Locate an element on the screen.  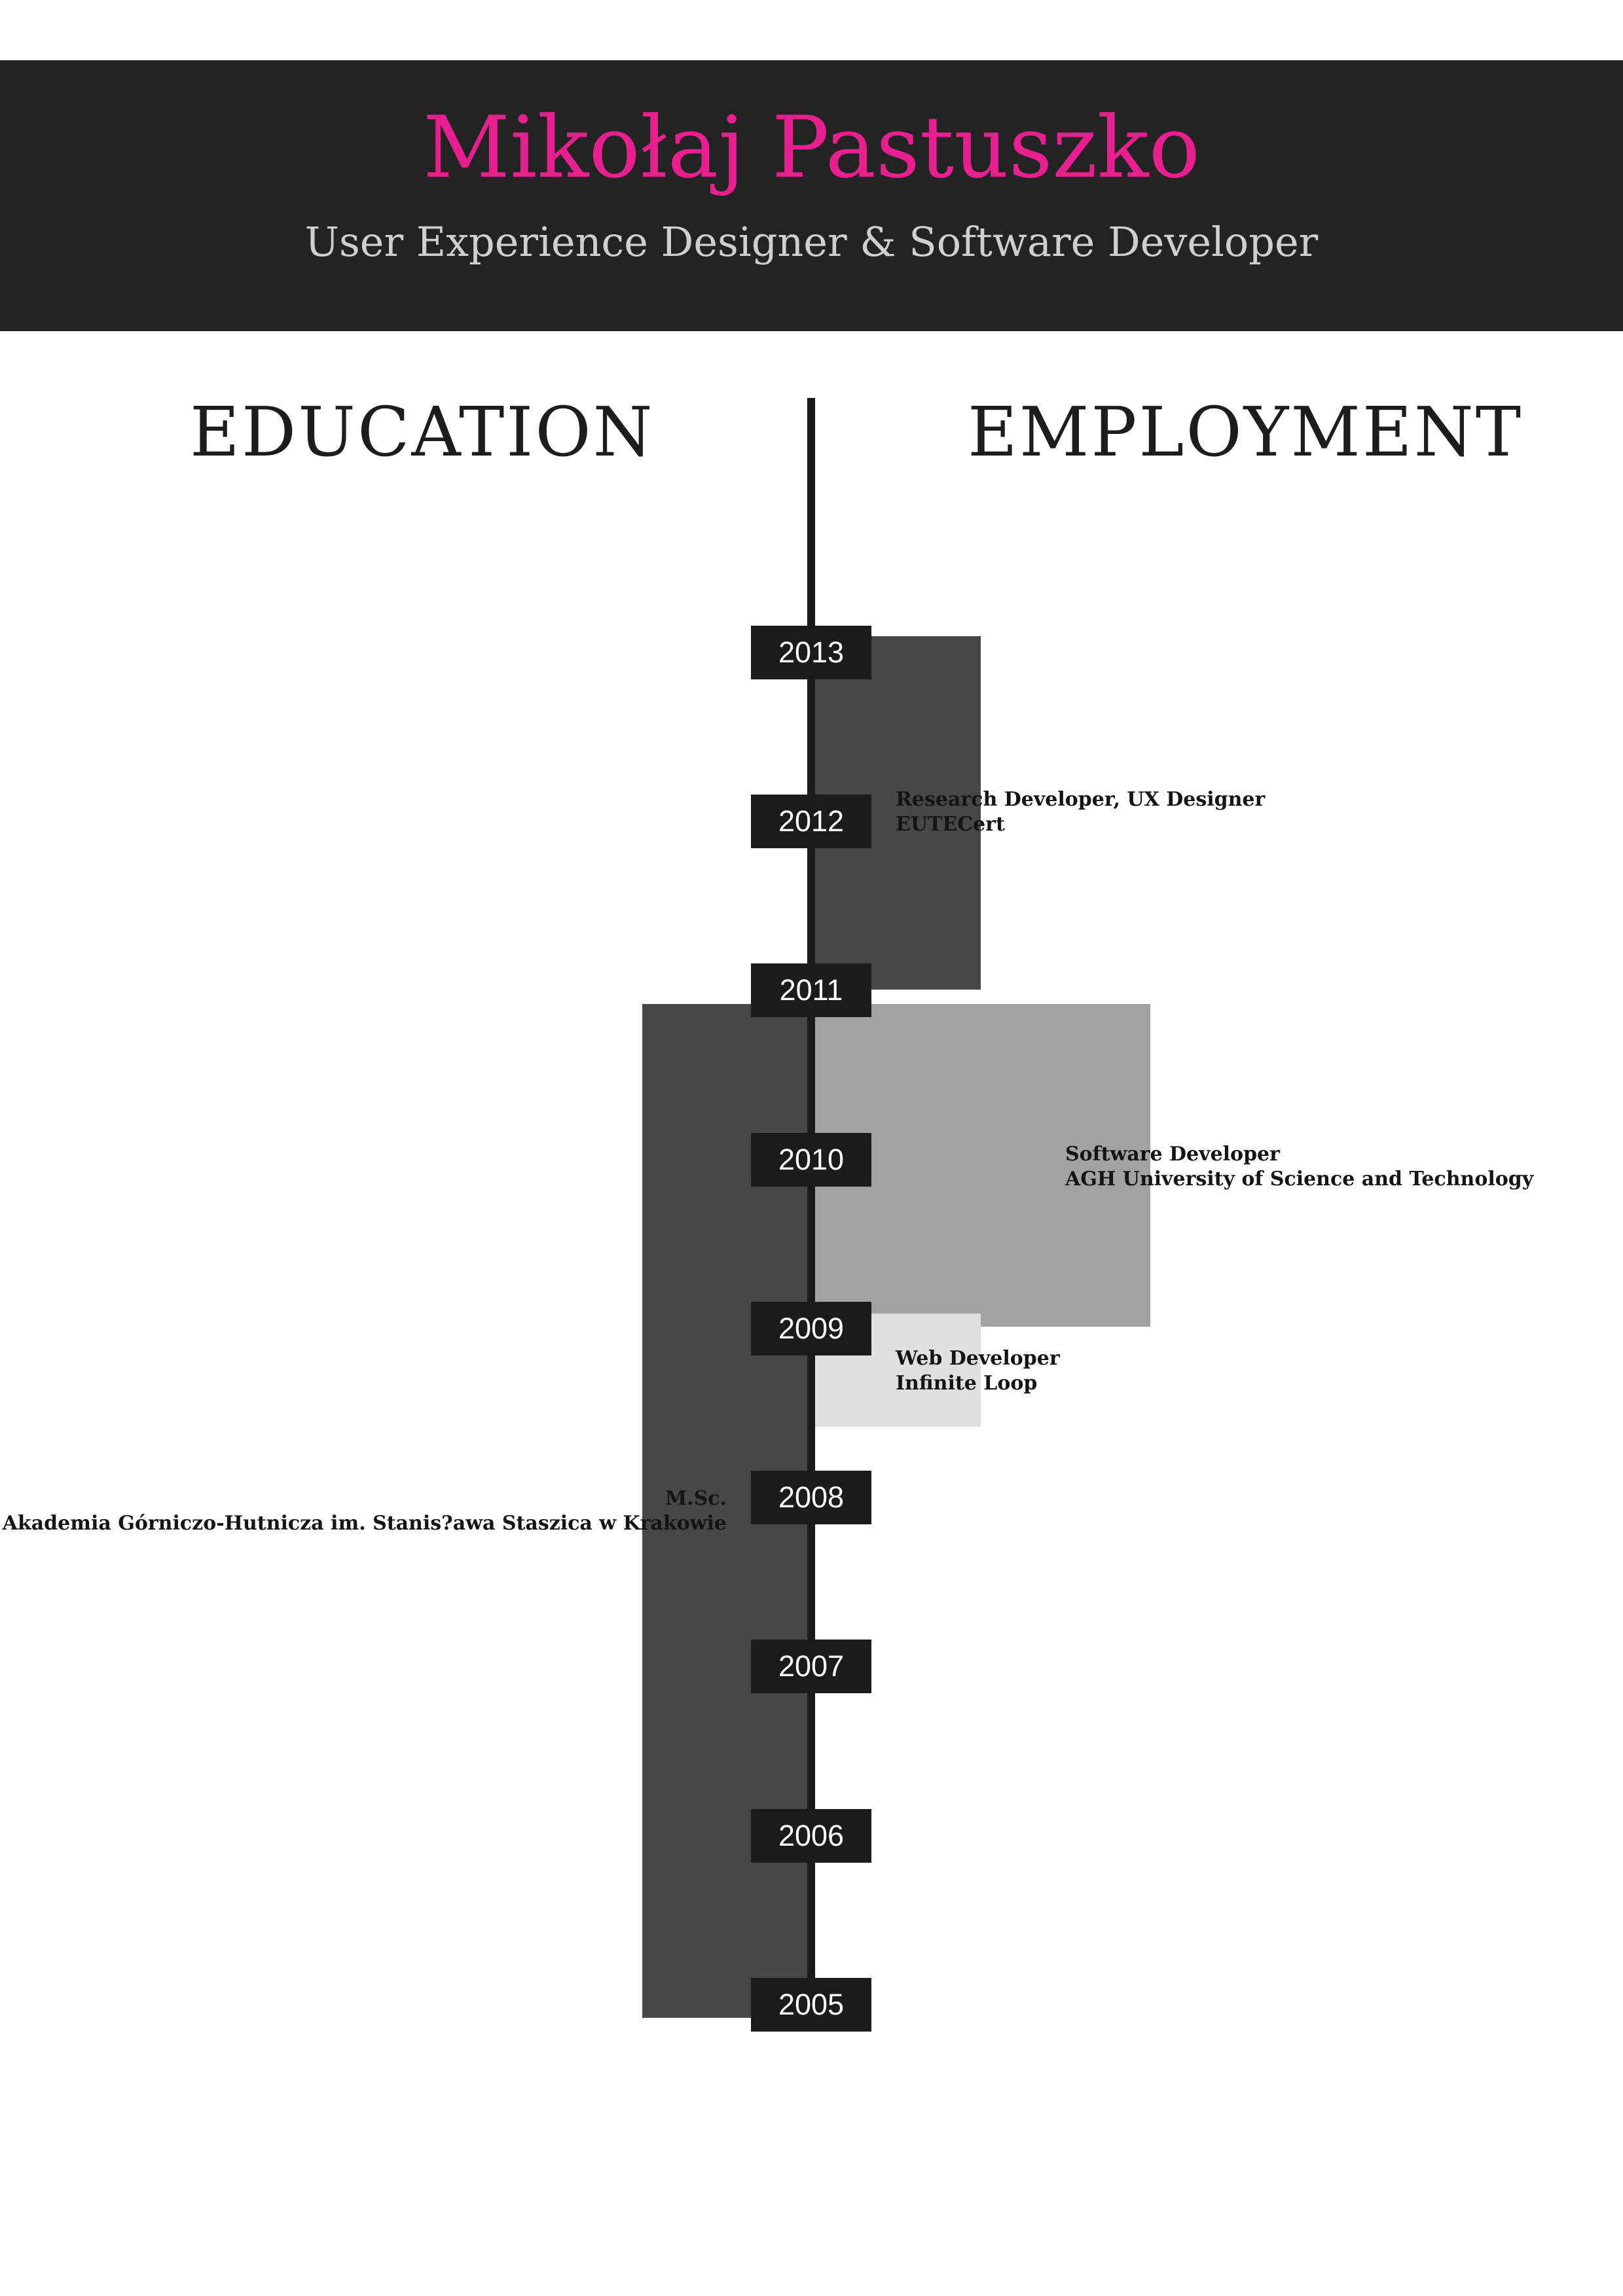
entry-role: Web Developer is located at coordinates (978, 1359).